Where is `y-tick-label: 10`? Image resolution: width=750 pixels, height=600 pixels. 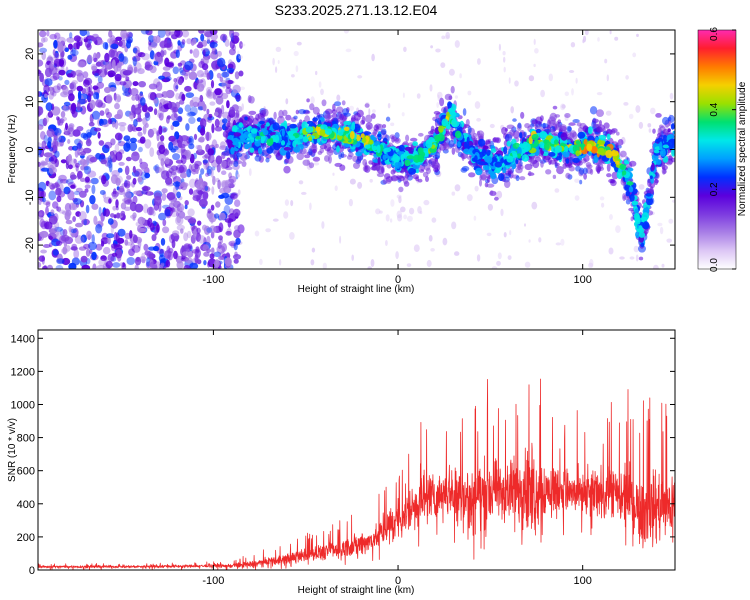 y-tick-label: 10 is located at coordinates (30, 102).